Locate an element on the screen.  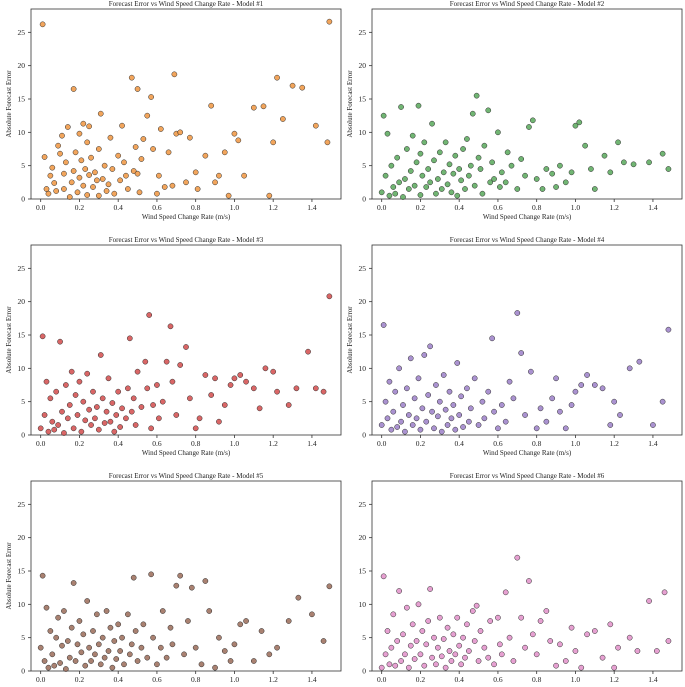
y-tick-label: 0 is located at coordinates (23, 435).